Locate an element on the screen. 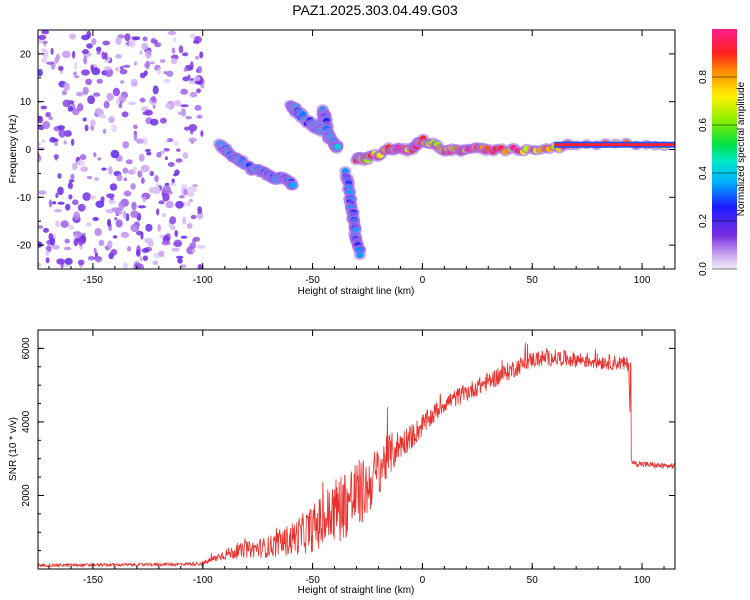 The width and height of the screenshot is (750, 600). colorbar-tick-label: 0.0 is located at coordinates (703, 269).